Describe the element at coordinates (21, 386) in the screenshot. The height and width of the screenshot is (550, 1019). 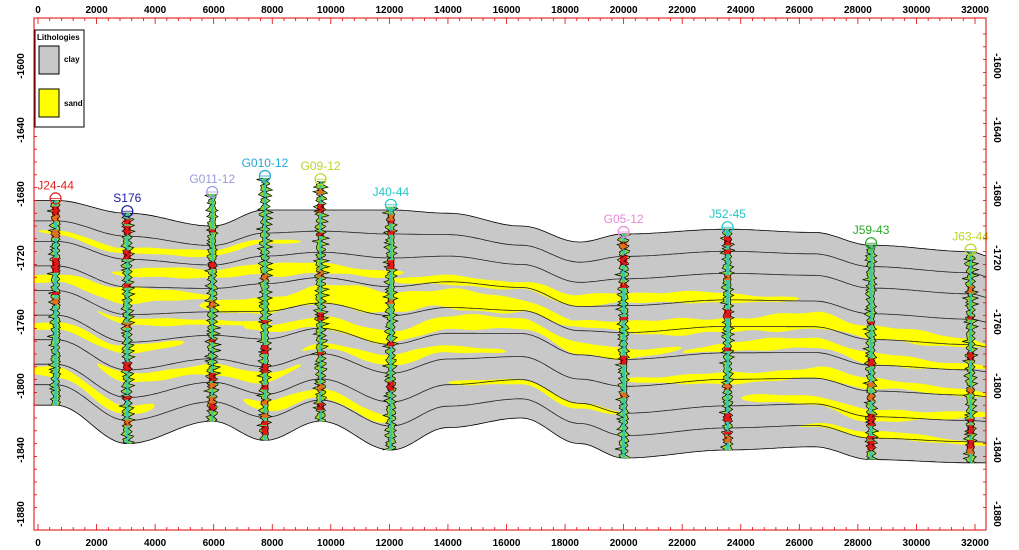
I see `y-tick-label-left: -1800` at that location.